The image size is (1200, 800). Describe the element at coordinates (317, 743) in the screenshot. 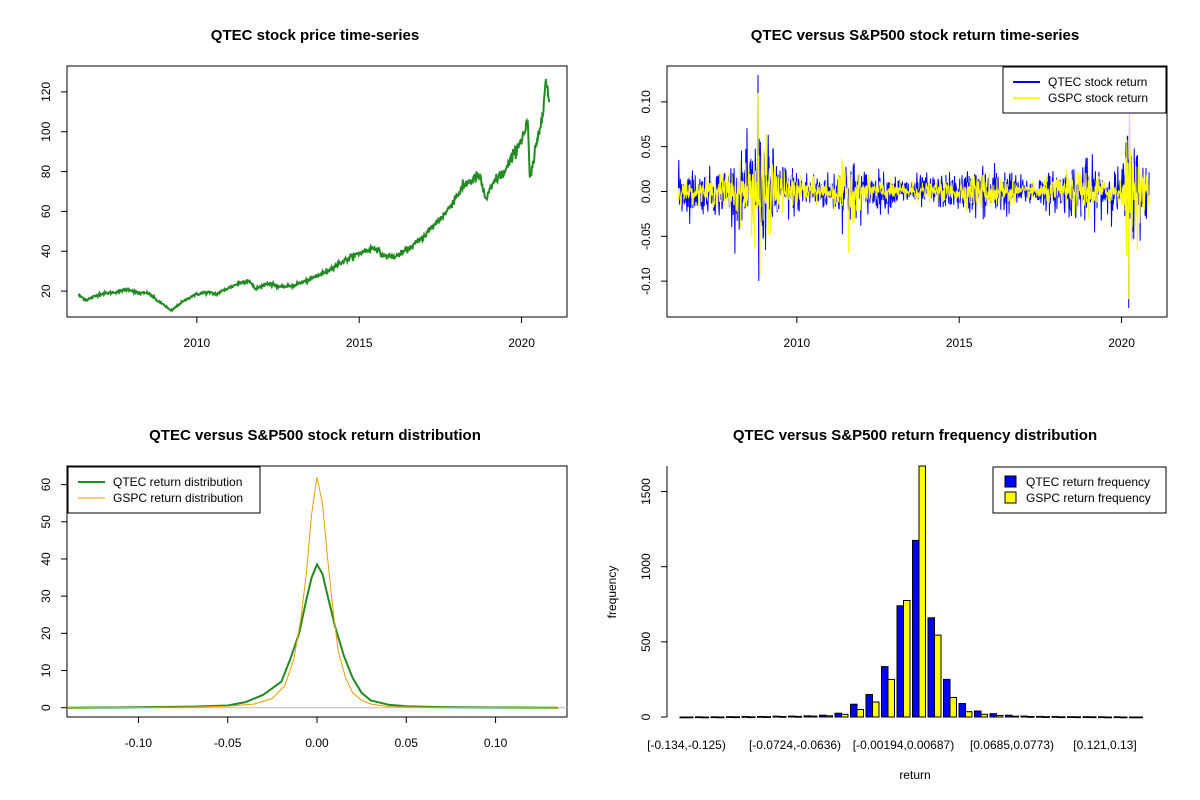

I see `density-x-tick-label: 0.00` at that location.